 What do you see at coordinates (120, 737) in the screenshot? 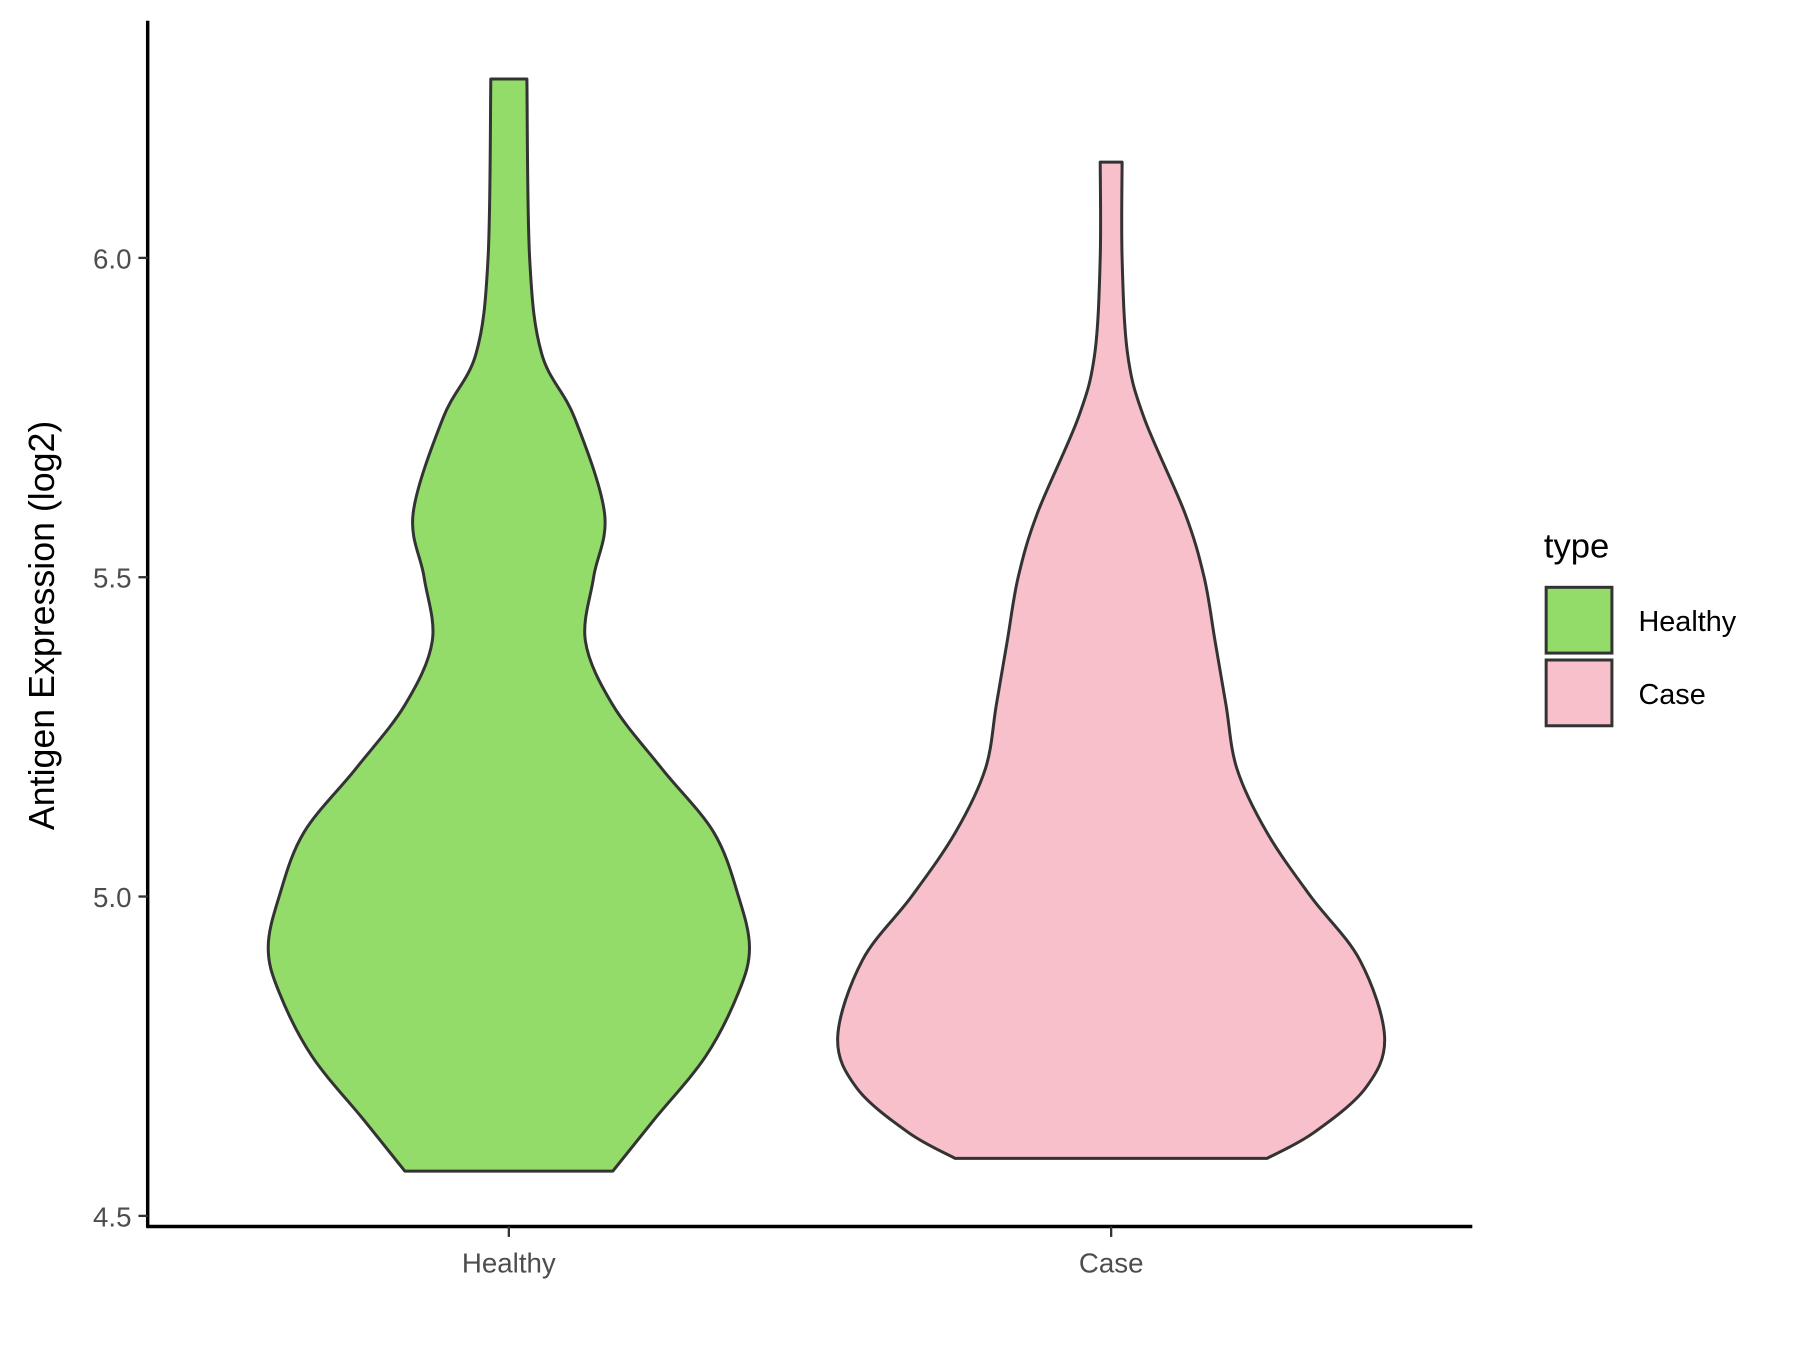
I see `y-ticks: 4.5 5.0 5.5 6.0` at bounding box center [120, 737].